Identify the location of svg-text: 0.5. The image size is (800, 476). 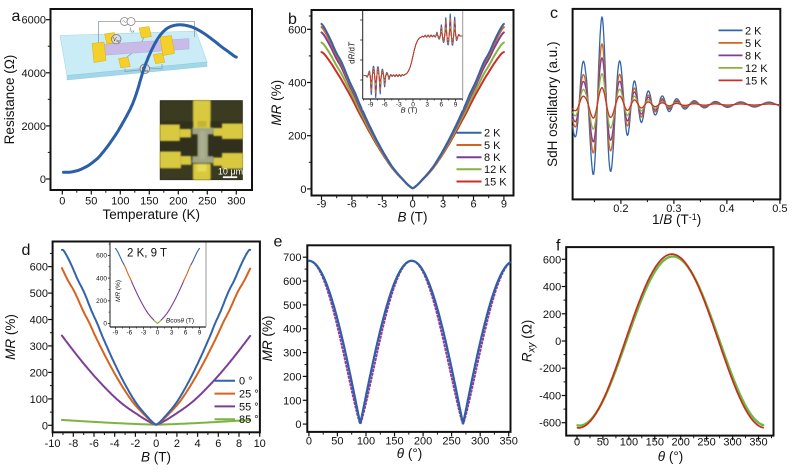
(779, 209).